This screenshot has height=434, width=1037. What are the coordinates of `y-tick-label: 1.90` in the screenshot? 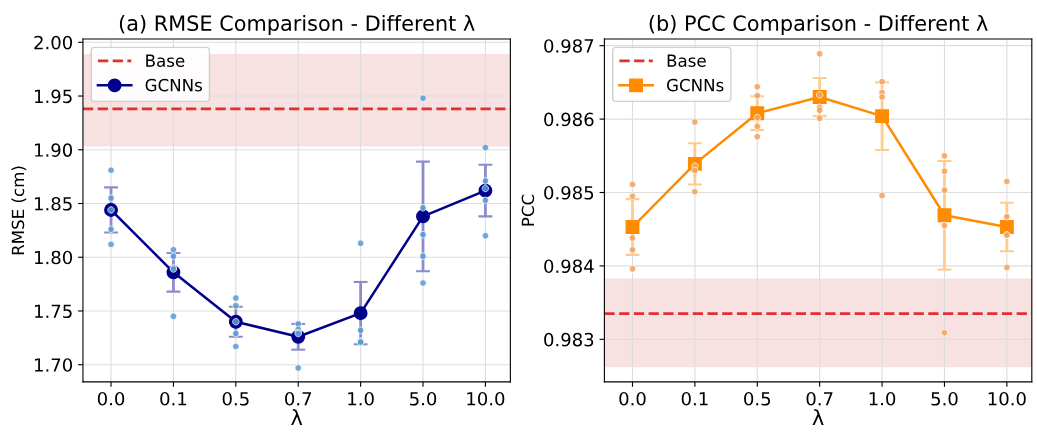 It's located at (54, 150).